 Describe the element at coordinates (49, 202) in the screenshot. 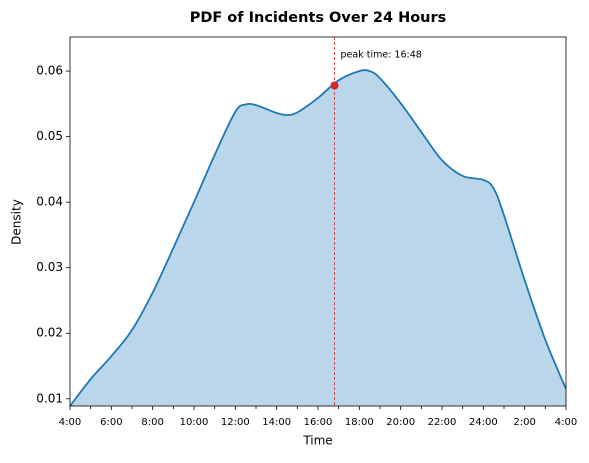

I see `y-tick-label: 0.04` at that location.